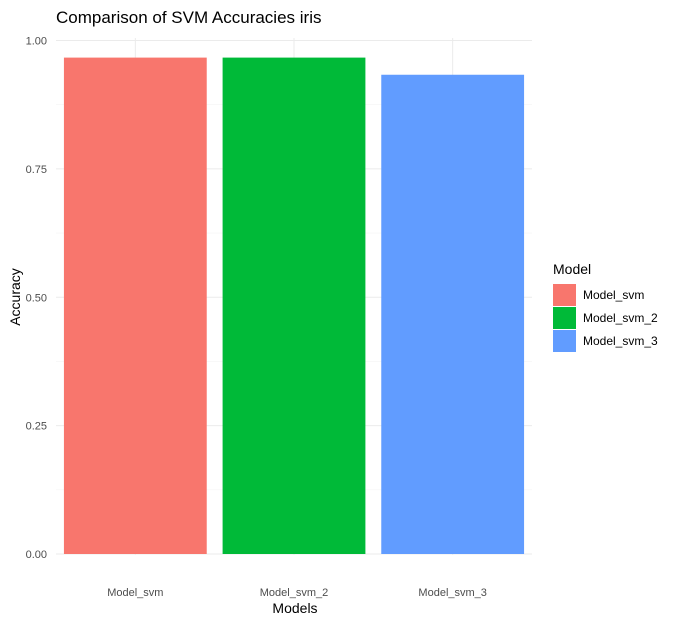  What do you see at coordinates (188, 17) in the screenshot?
I see `chart-title: Comparison of SVM Accuracies iris` at bounding box center [188, 17].